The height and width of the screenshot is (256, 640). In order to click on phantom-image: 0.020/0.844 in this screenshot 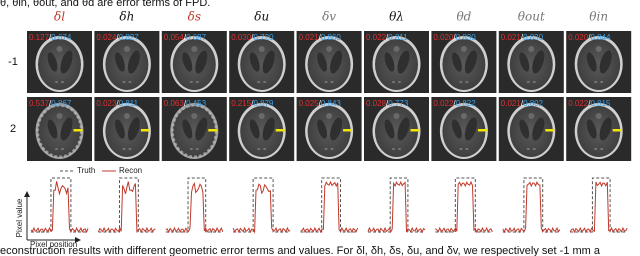, I will do `click(599, 62)`.